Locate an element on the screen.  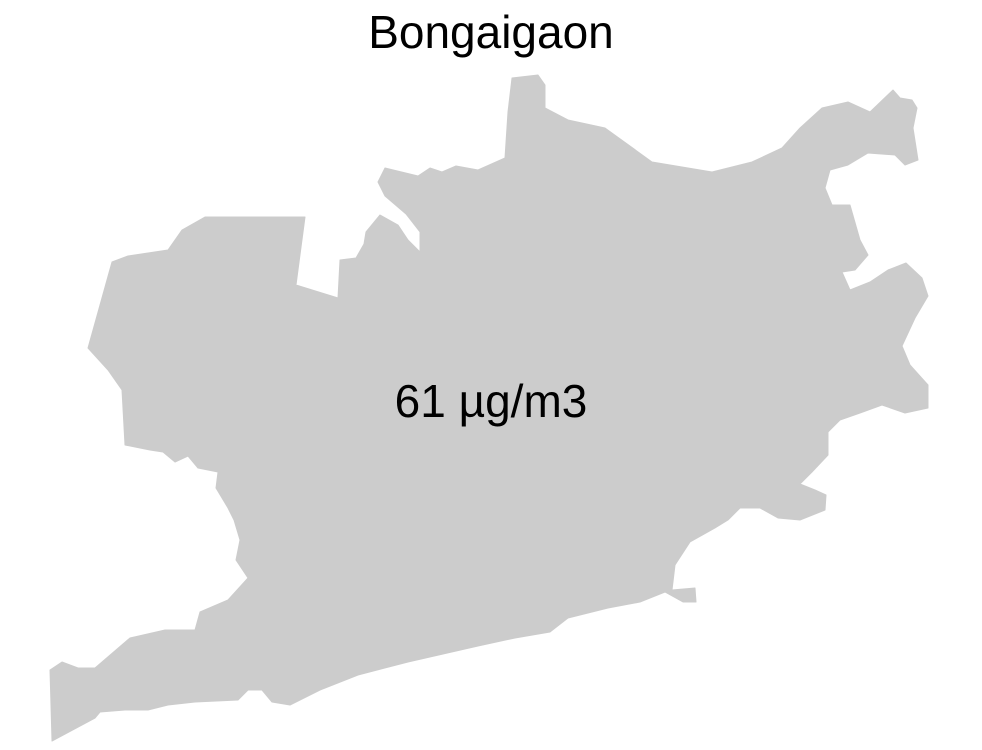
map-title: Bongaigaon is located at coordinates (491, 32).